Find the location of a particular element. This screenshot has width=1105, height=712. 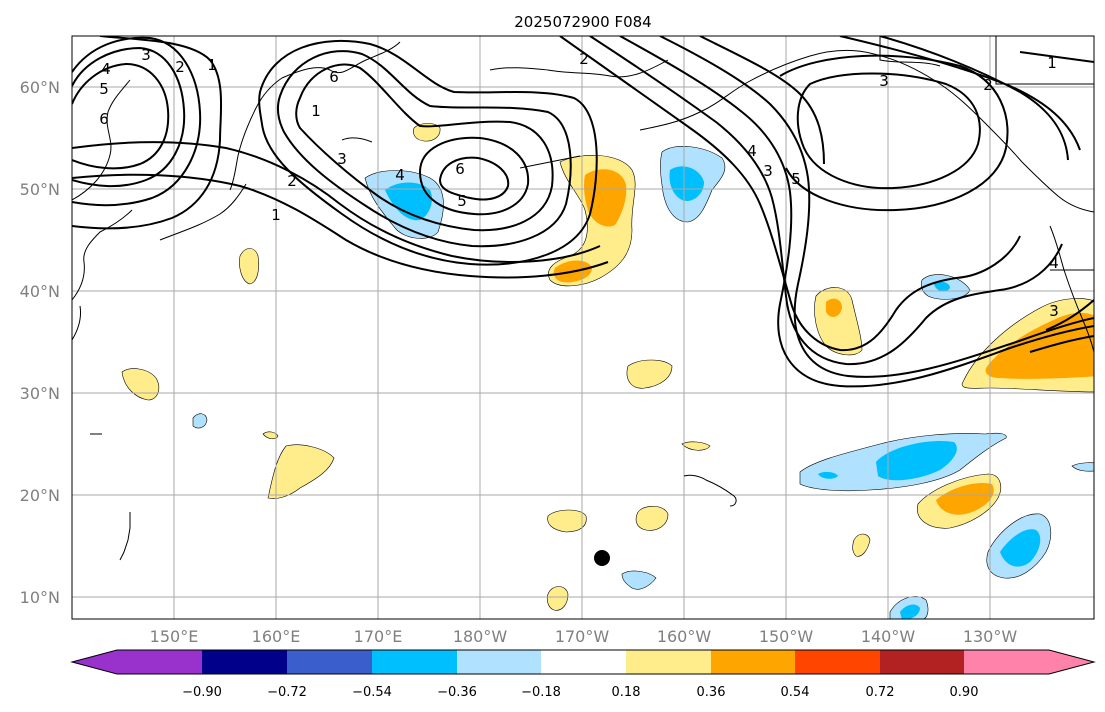

lon-tick-label: 150°E is located at coordinates (174, 636).